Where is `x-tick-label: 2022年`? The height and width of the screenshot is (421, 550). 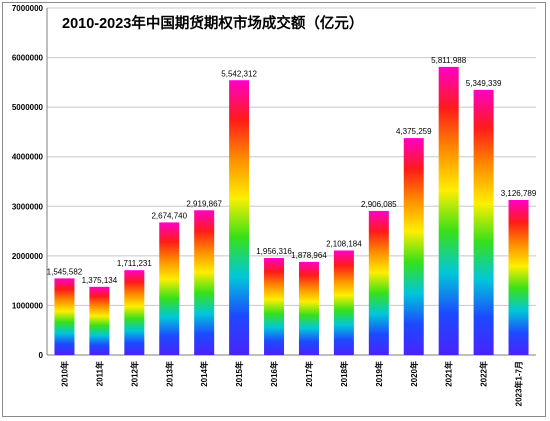
x-tick-label: 2022年 is located at coordinates (484, 374).